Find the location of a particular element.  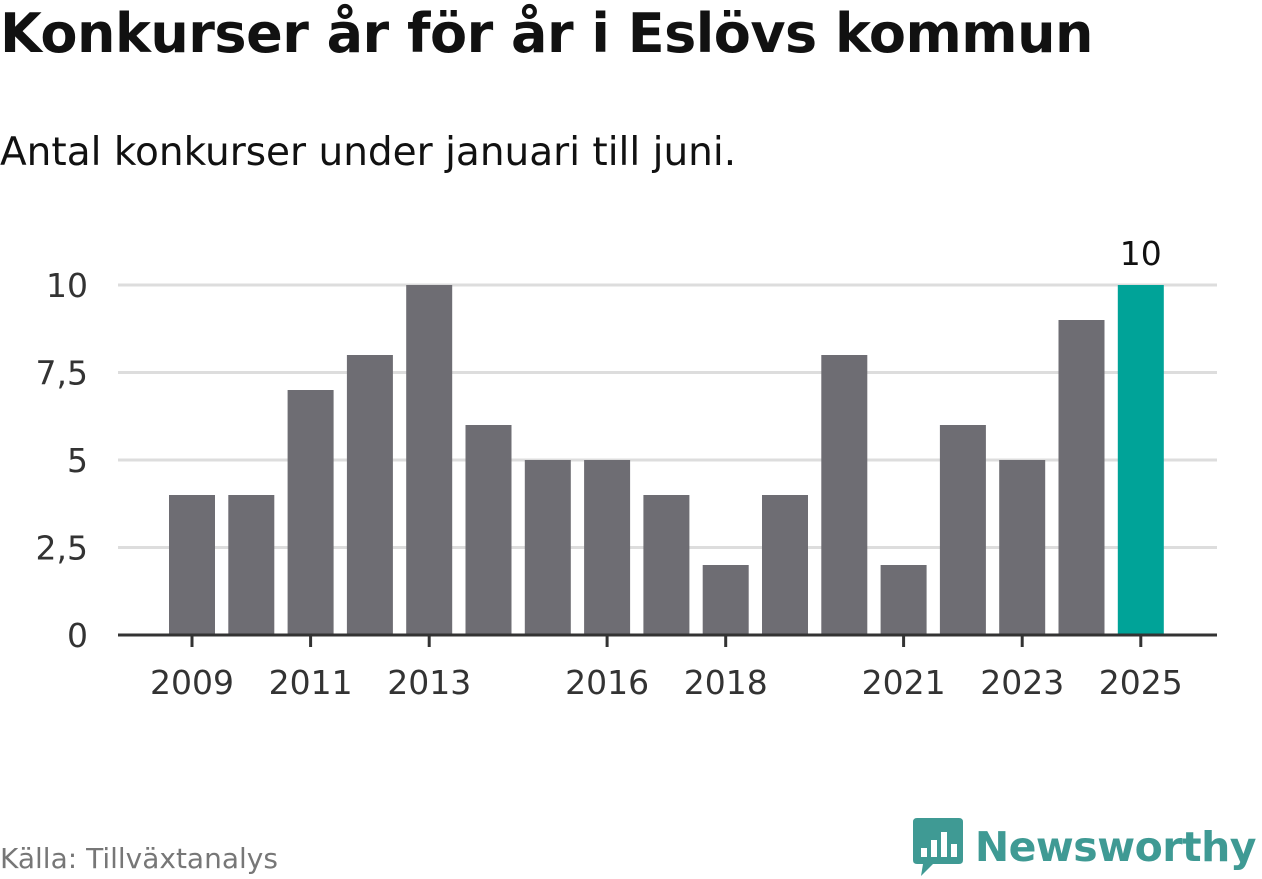

bar-2025 is located at coordinates (1140, 460).